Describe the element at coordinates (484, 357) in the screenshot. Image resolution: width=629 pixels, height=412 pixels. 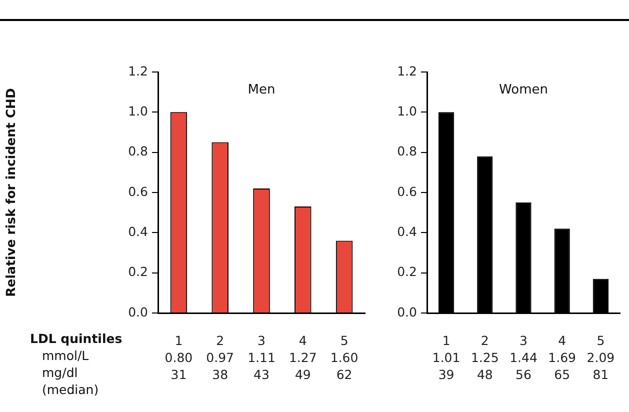
I see `x-tick-label: 2 1.25 48` at that location.